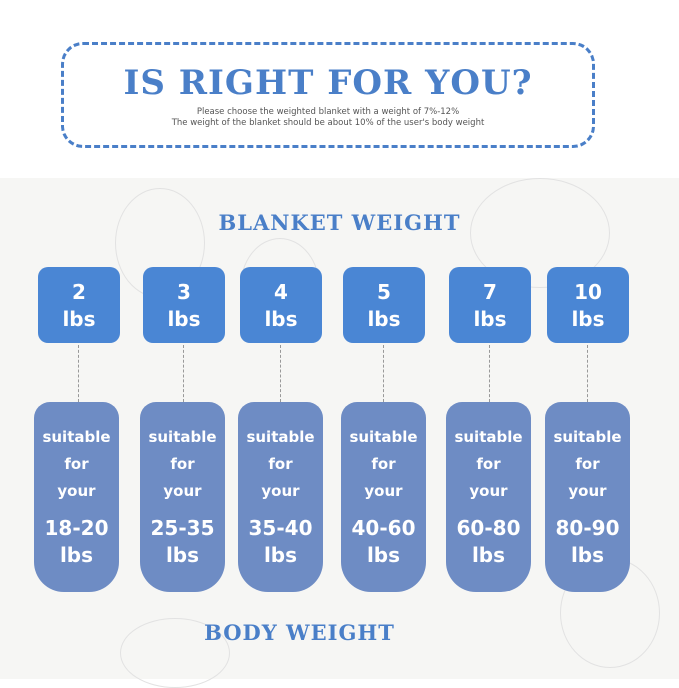 This screenshot has width=679, height=688. Describe the element at coordinates (488, 528) in the screenshot. I see `body-weight-range: 60-80` at that location.